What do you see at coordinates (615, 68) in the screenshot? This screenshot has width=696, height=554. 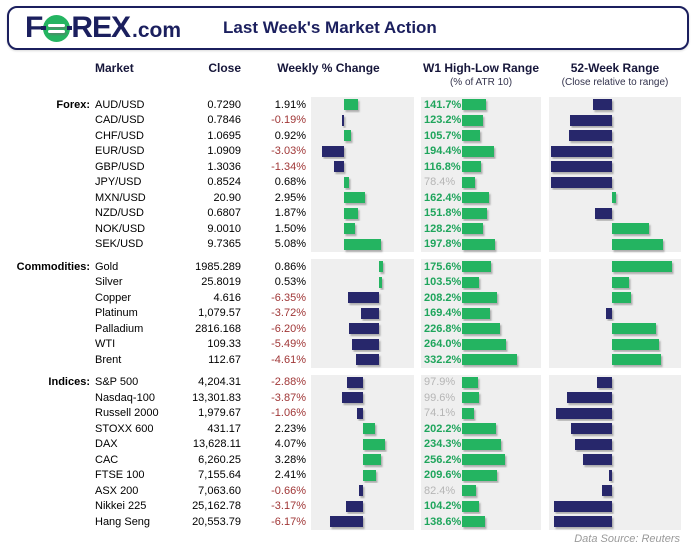 I see `column-header-52w-range-title: 52-Week Range` at bounding box center [615, 68].